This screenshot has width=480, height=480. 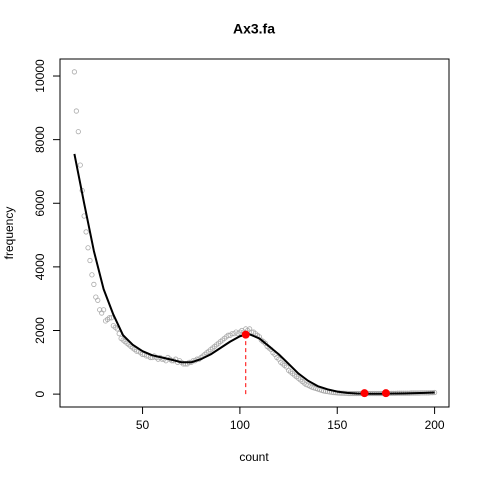 I want to click on y-tick-label: 4000, so click(x=40, y=266).